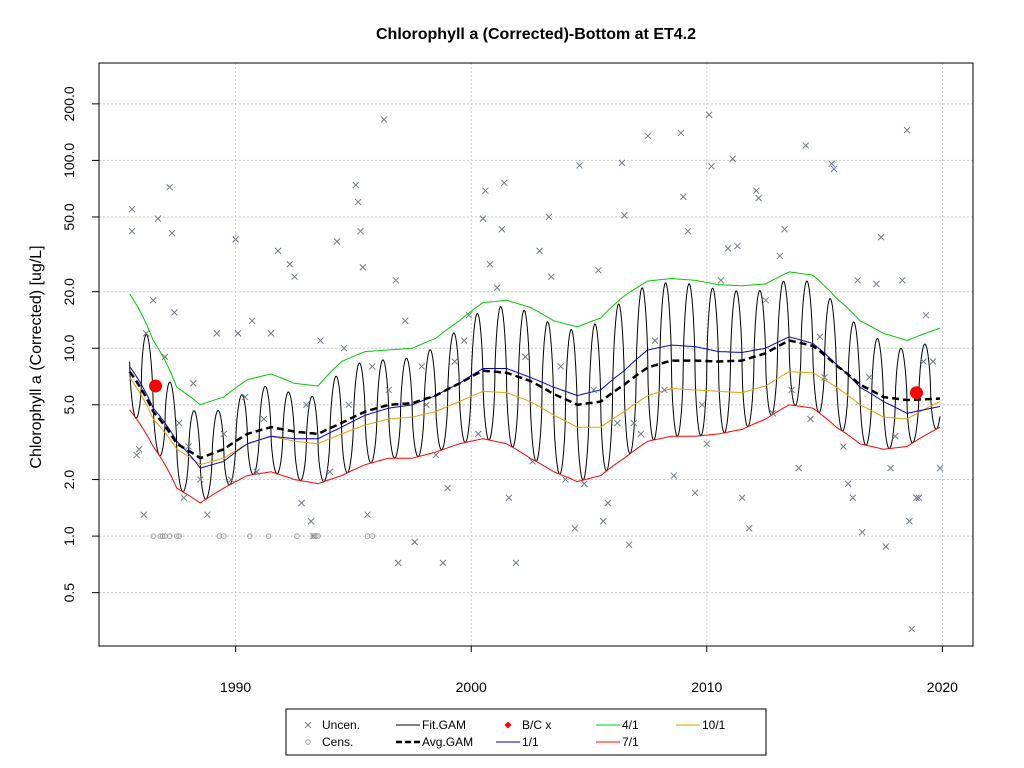 Image resolution: width=1024 pixels, height=768 pixels. Describe the element at coordinates (508, 725) in the screenshot. I see `legend-diamond-icon` at that location.